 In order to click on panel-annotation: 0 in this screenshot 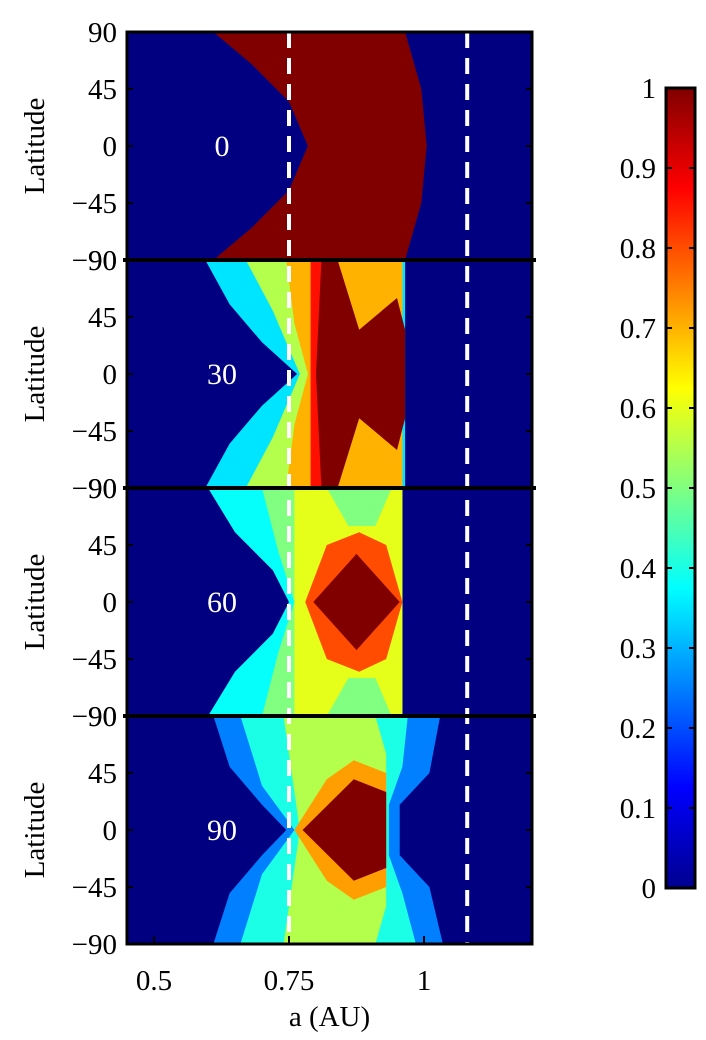, I will do `click(222, 146)`.